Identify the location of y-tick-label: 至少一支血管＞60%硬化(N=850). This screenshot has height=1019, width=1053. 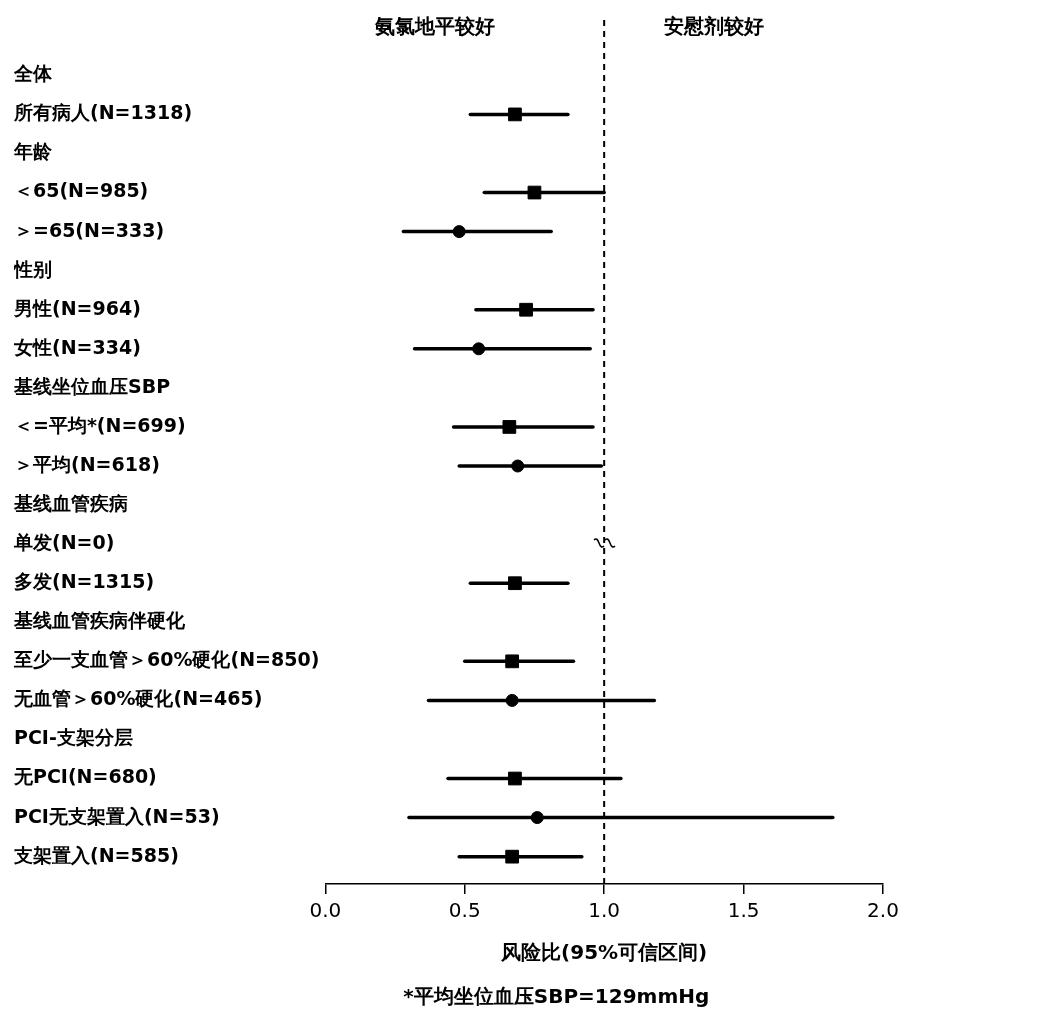
(166, 659).